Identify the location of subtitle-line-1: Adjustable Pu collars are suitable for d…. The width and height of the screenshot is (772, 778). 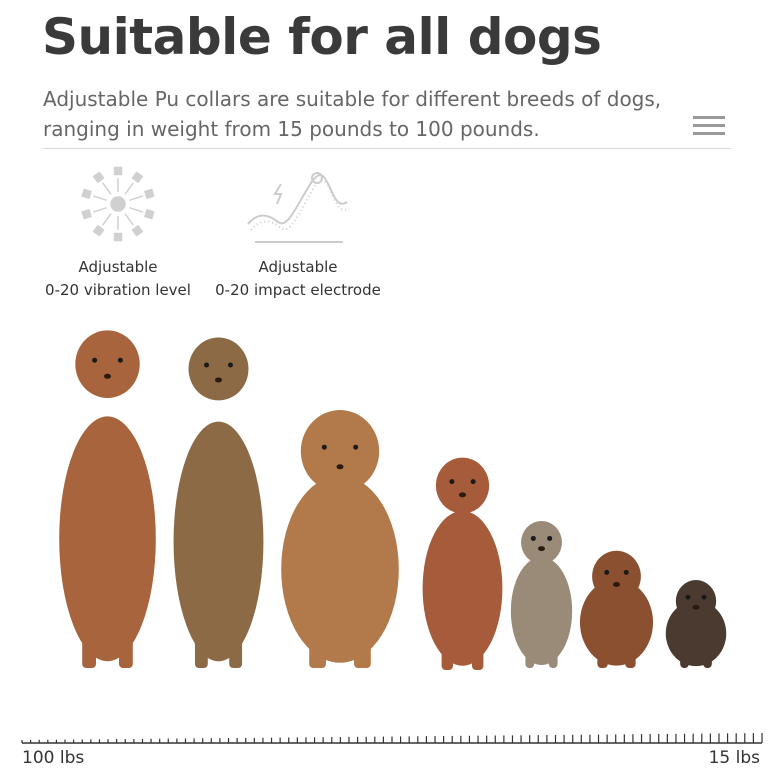
(352, 99).